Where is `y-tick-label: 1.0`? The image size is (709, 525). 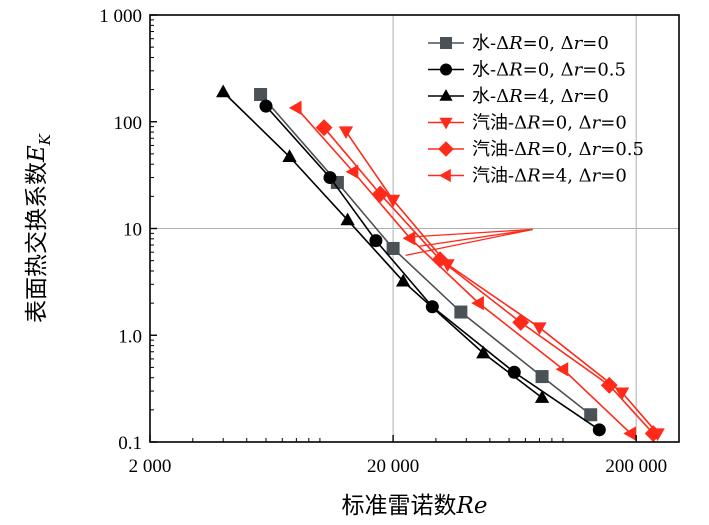 y-tick-label: 1.0 is located at coordinates (130, 336).